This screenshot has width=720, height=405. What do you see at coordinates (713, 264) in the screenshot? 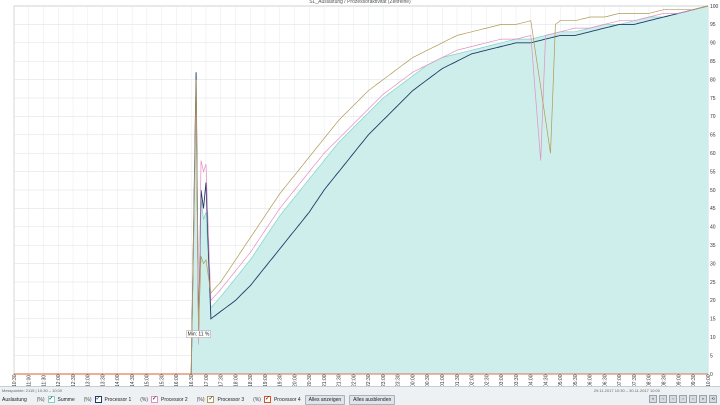
I see `y-tick-label: 30` at bounding box center [713, 264].